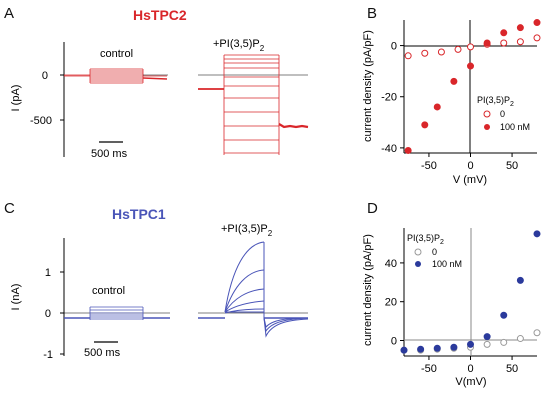  Describe the element at coordinates (368, 86) in the screenshot. I see `panel-b-ylabel: current density (pA/pF)` at that location.